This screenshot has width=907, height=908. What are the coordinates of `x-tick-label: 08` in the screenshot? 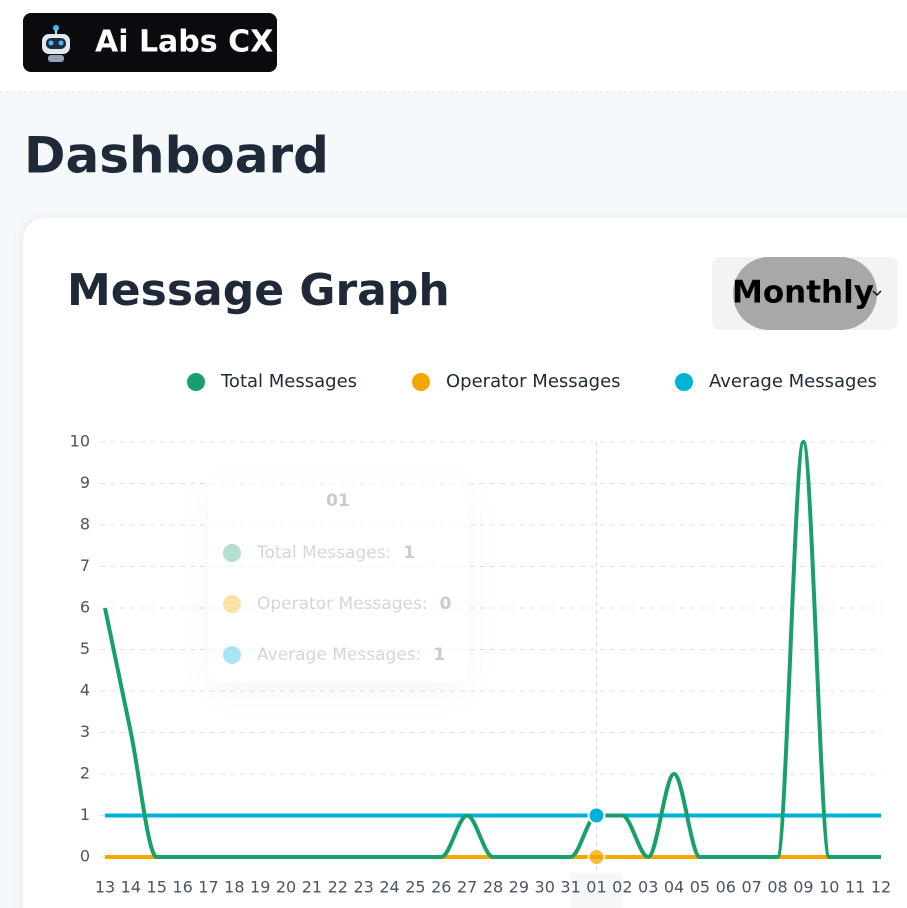 It's located at (777, 887).